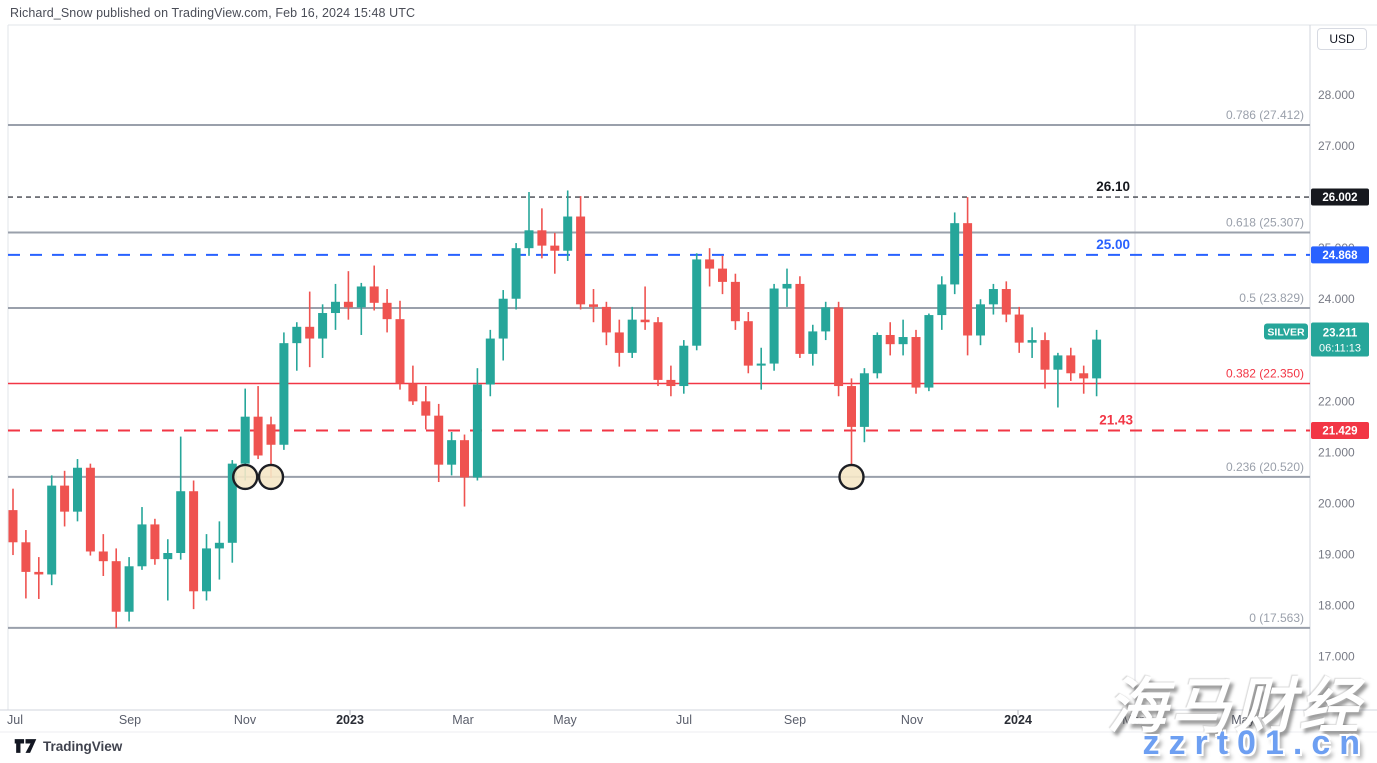 This screenshot has height=763, width=1377. I want to click on x-axis-tick: Jul, so click(15, 720).